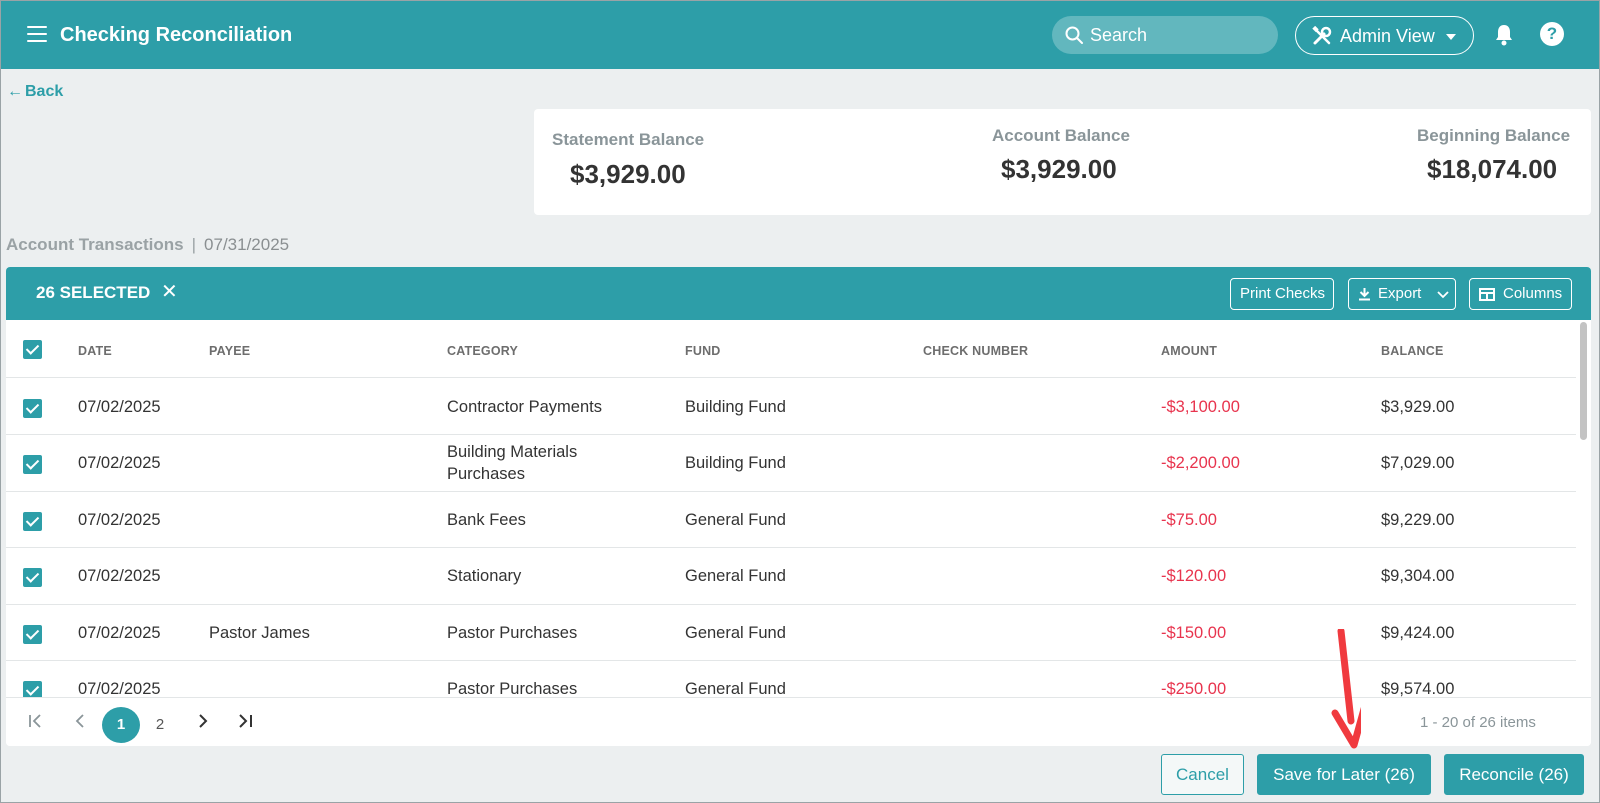  What do you see at coordinates (203, 721) in the screenshot?
I see `next-page-icon` at bounding box center [203, 721].